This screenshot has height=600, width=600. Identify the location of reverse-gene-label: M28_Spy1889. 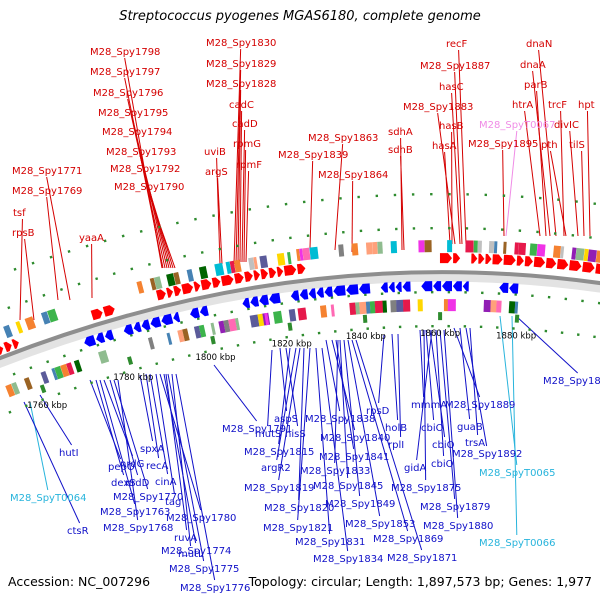
(480, 405).